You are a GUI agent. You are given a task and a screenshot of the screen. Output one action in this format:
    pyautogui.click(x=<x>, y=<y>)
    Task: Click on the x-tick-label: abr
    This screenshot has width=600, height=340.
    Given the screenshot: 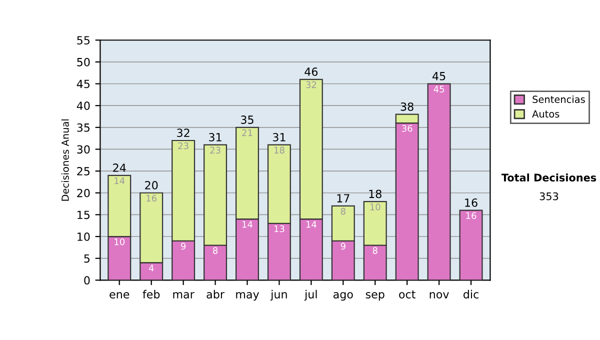 What is the action you would take?
    pyautogui.click(x=215, y=294)
    